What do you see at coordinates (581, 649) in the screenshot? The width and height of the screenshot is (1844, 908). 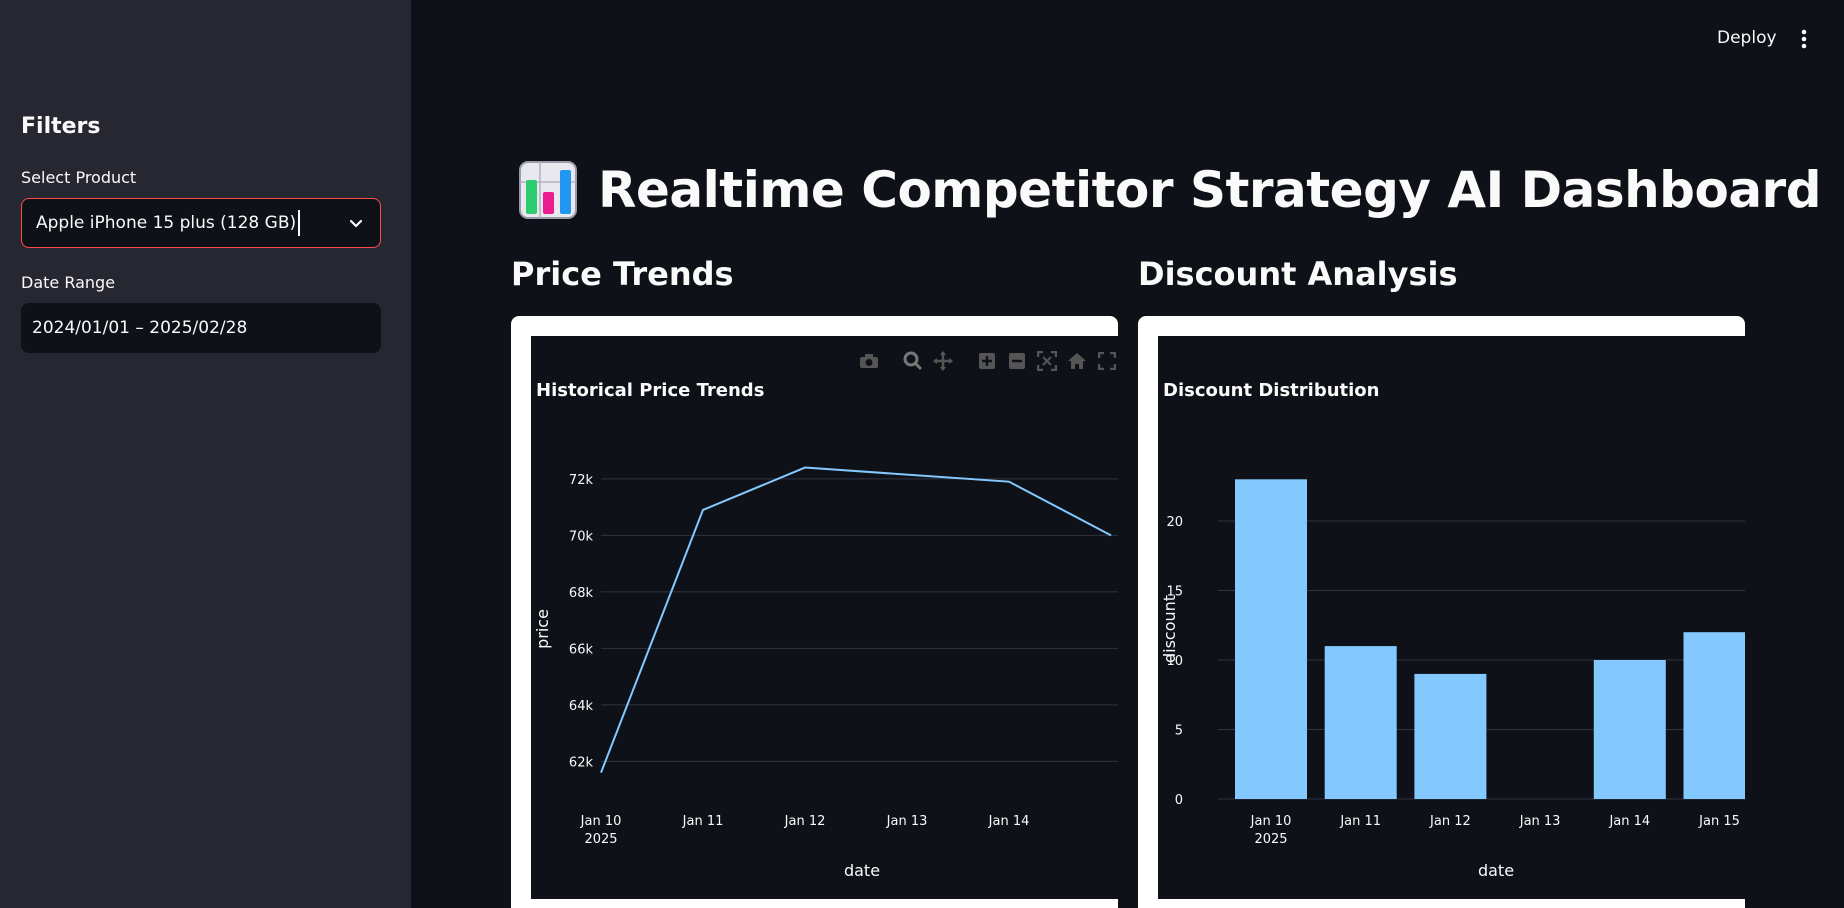 I see `y-tick-label: 66k` at bounding box center [581, 649].